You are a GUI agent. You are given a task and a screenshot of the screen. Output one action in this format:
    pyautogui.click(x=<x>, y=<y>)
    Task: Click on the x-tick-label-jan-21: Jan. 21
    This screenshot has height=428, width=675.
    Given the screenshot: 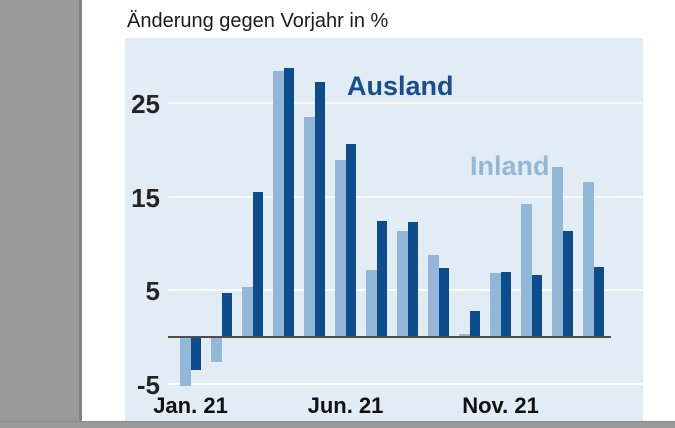 What is the action you would take?
    pyautogui.click(x=190, y=405)
    